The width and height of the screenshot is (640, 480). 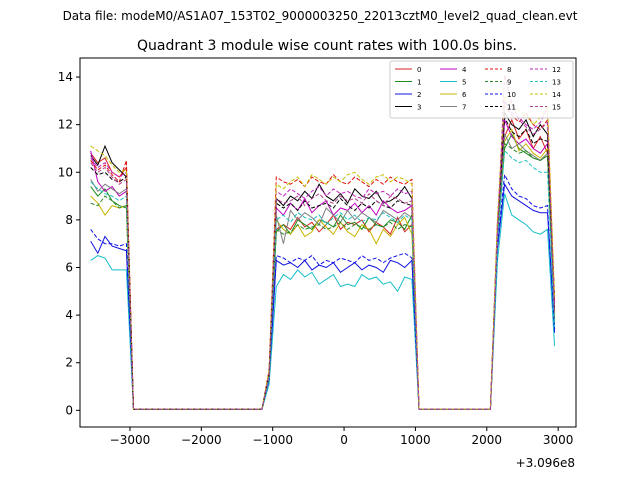 What do you see at coordinates (464, 108) in the screenshot?
I see `legend-label-7: 7` at bounding box center [464, 108].